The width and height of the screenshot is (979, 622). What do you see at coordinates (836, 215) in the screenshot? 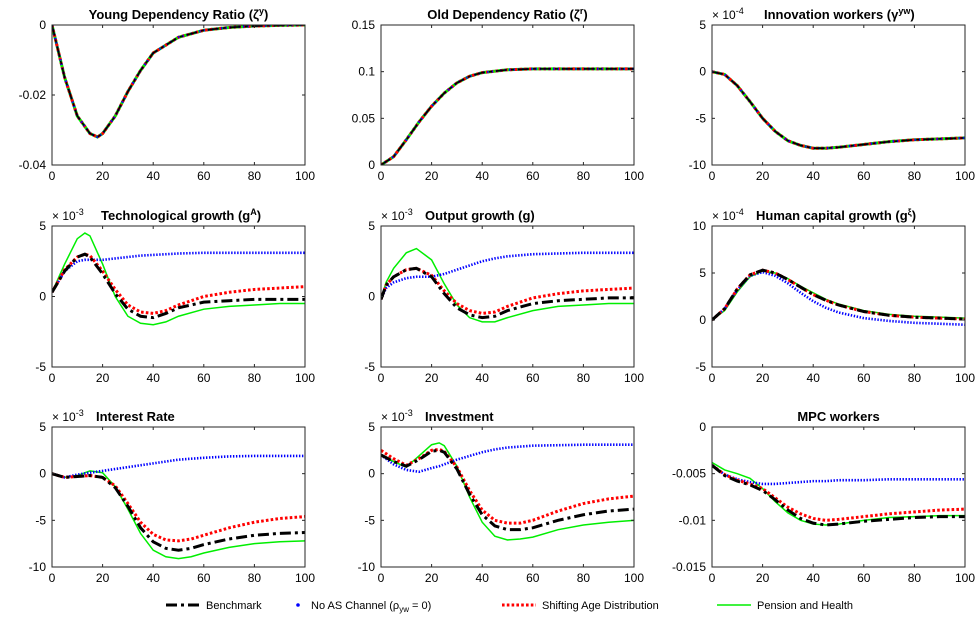
I see `panel-title: Human capital growth (gξ)` at bounding box center [836, 215].